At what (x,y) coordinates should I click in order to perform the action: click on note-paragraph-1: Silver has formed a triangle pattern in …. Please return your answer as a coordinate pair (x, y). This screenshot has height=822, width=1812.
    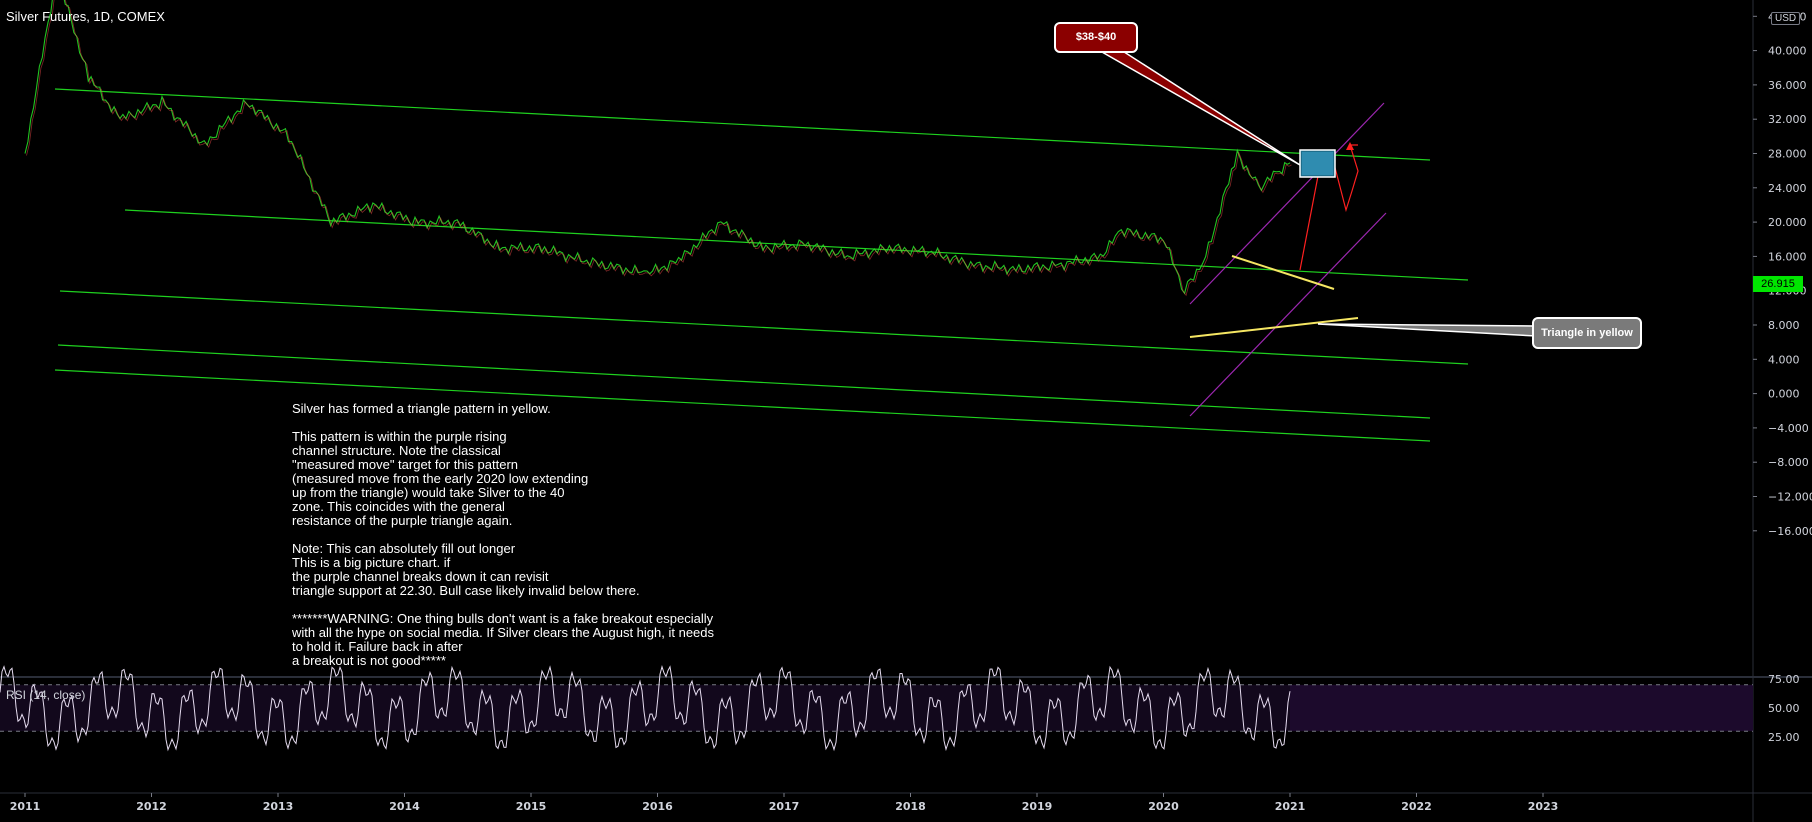
    Looking at the image, I should click on (421, 408).